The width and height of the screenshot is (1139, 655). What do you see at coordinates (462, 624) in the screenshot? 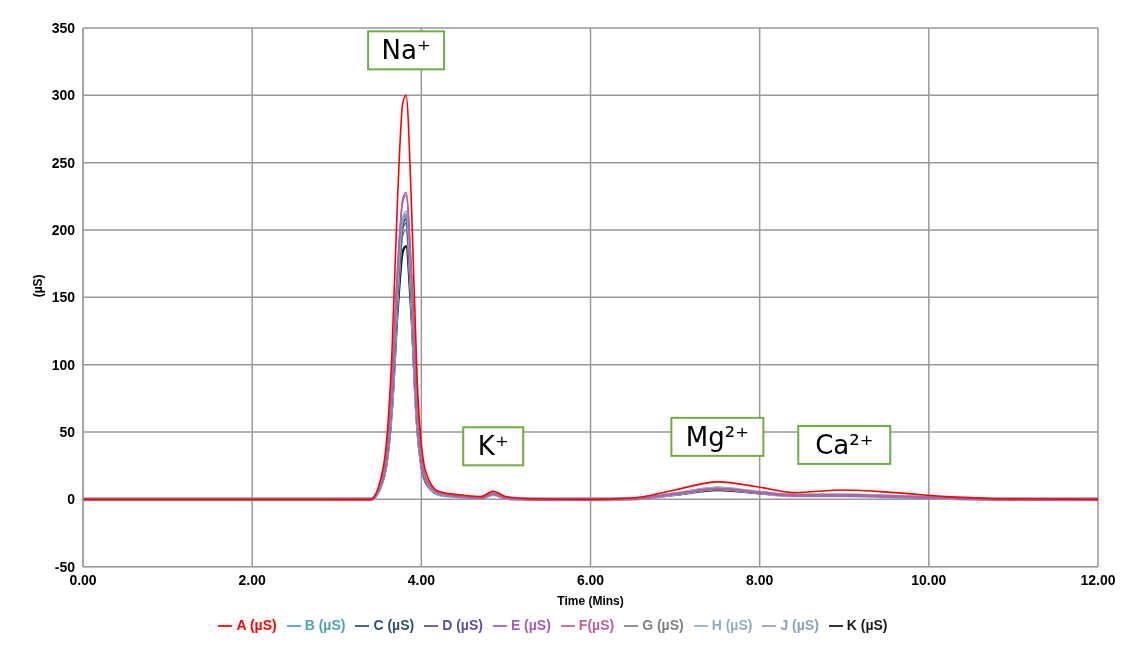
I see `legend-label: D (µS)` at bounding box center [462, 624].